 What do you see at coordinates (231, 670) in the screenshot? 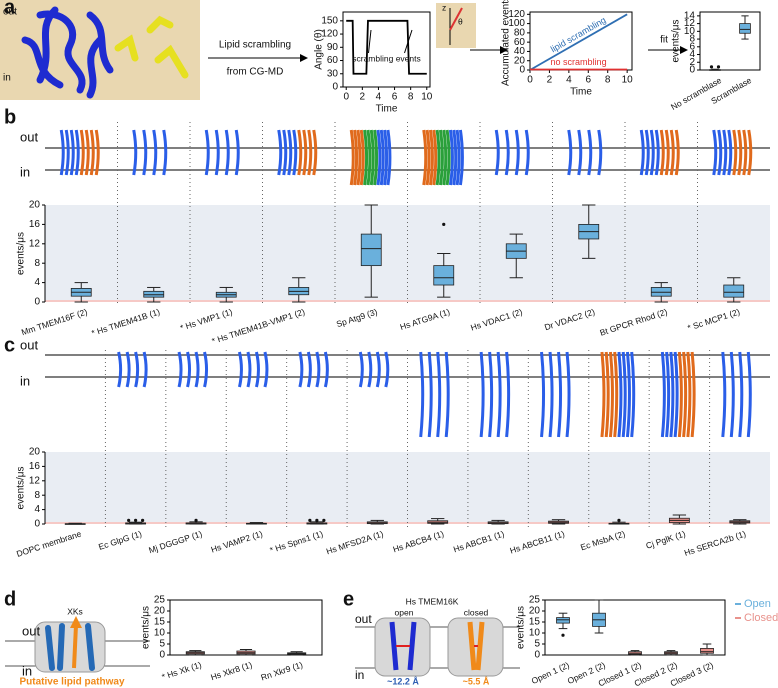
I see `x-tick-label: Hs Xkr8 (1)` at bounding box center [231, 670].